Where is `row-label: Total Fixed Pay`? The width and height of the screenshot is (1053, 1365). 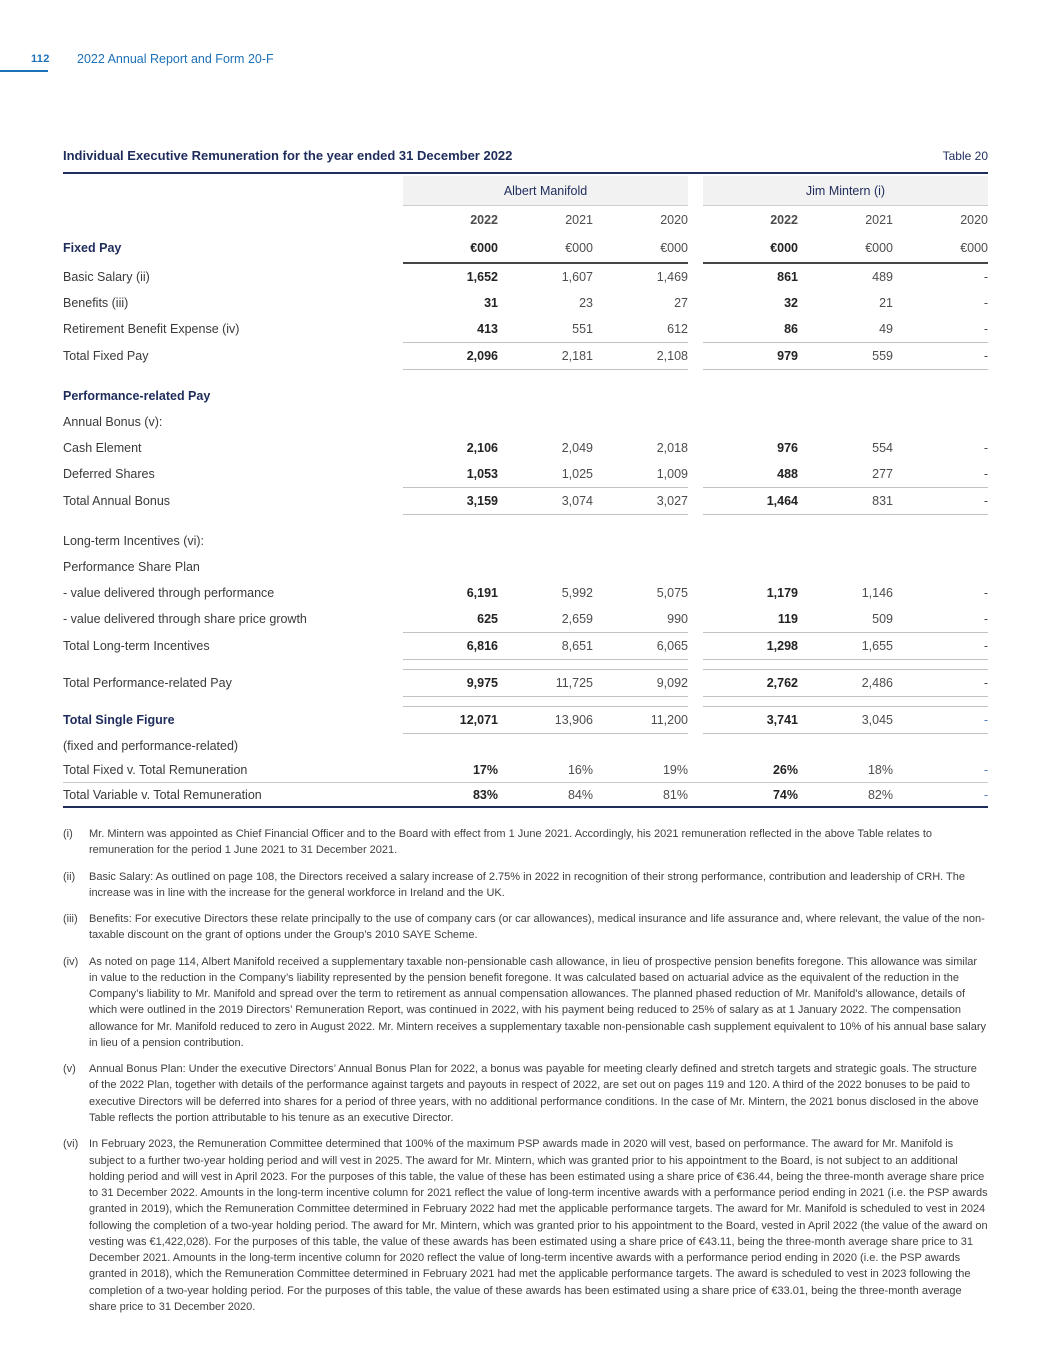
row-label: Total Fixed Pay is located at coordinates (106, 356).